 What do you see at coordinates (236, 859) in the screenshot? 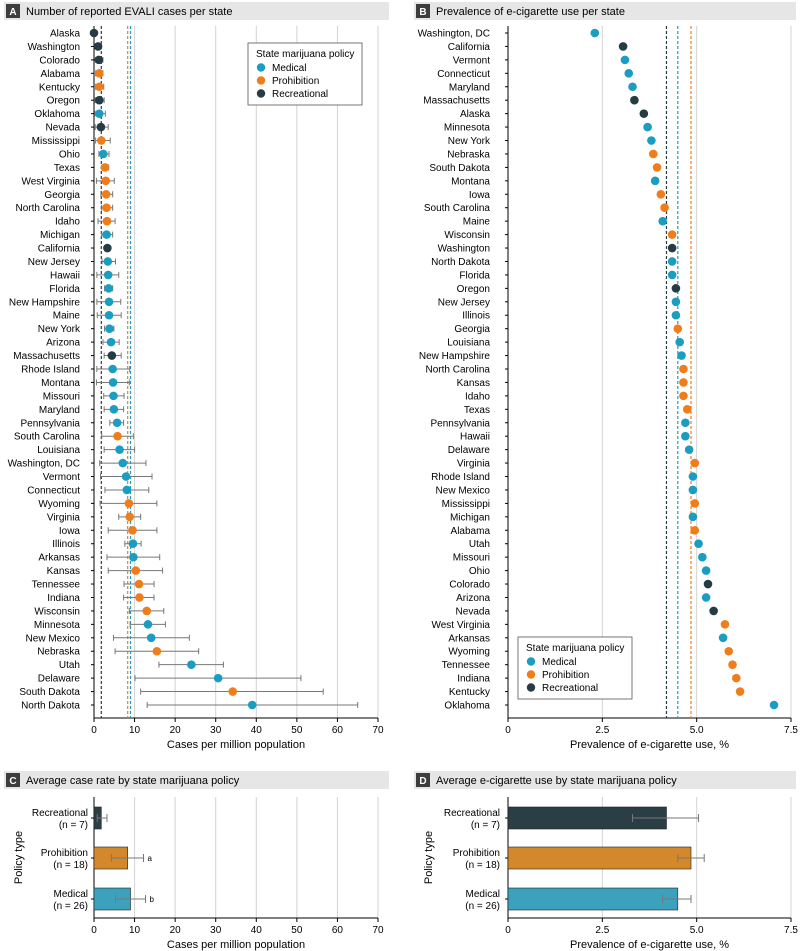
I see `grid-group` at bounding box center [236, 859].